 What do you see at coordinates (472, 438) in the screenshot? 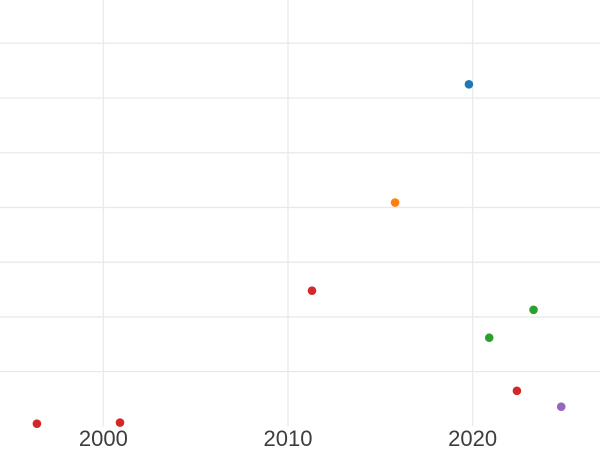
I see `x-tick-label: 2020` at bounding box center [472, 438].